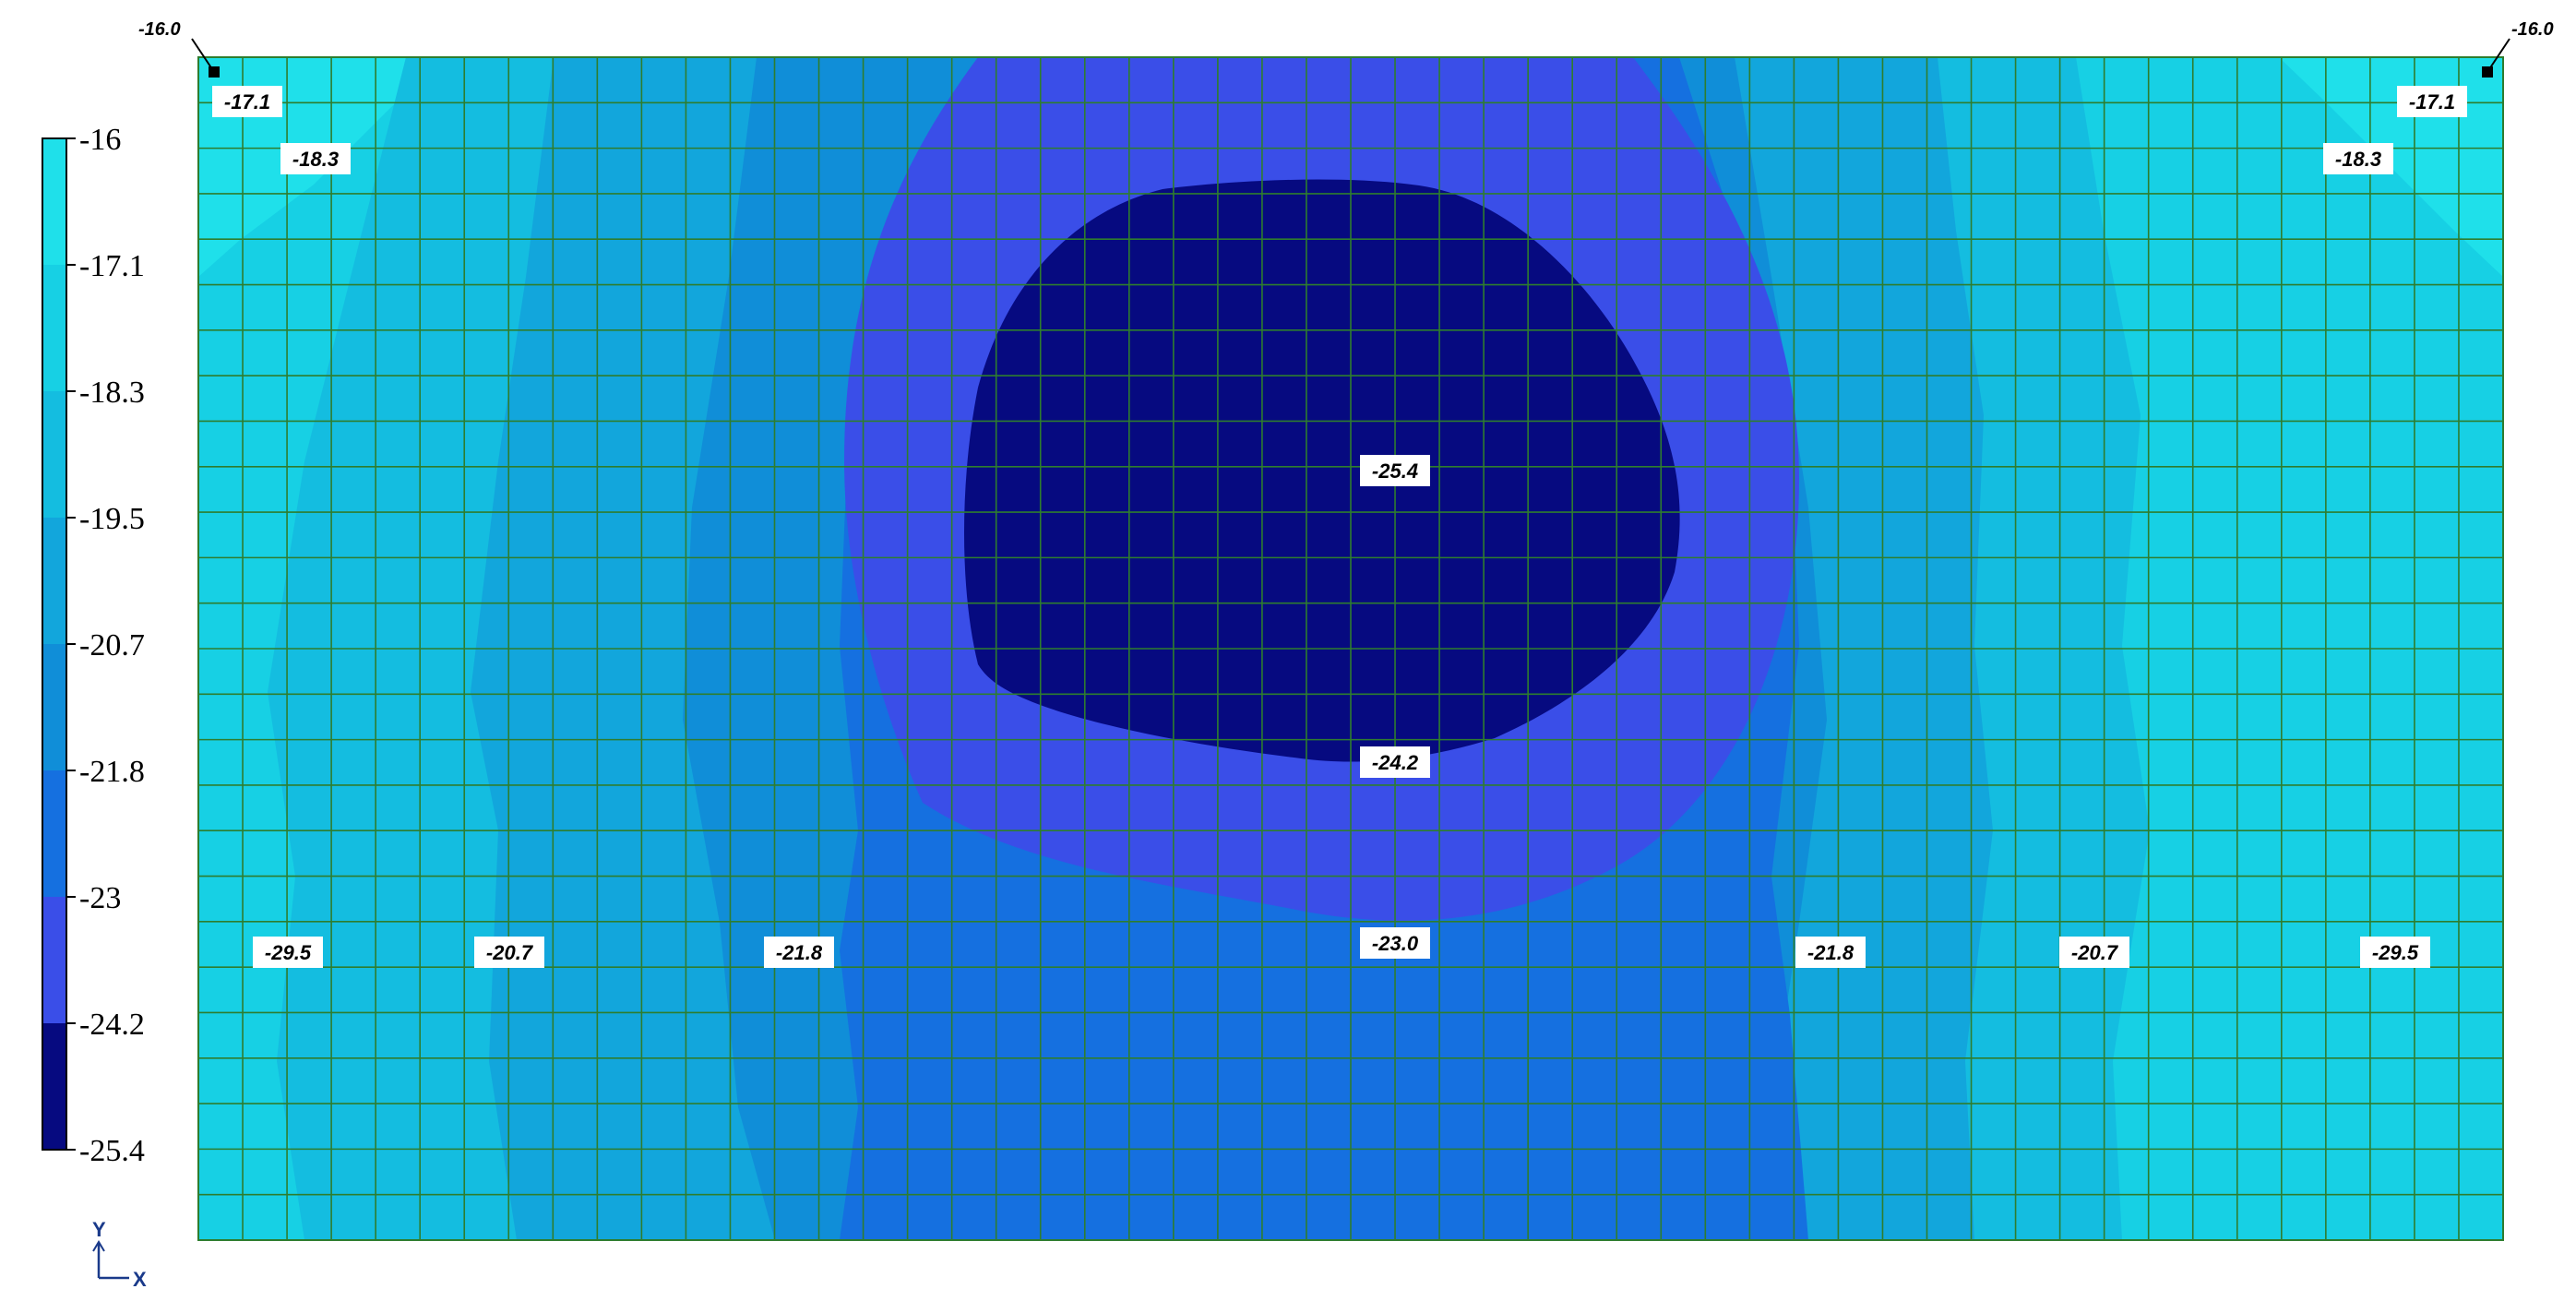 Image resolution: width=2576 pixels, height=1289 pixels. What do you see at coordinates (112, 1151) in the screenshot?
I see `legend-tick-label: -25.4` at bounding box center [112, 1151].